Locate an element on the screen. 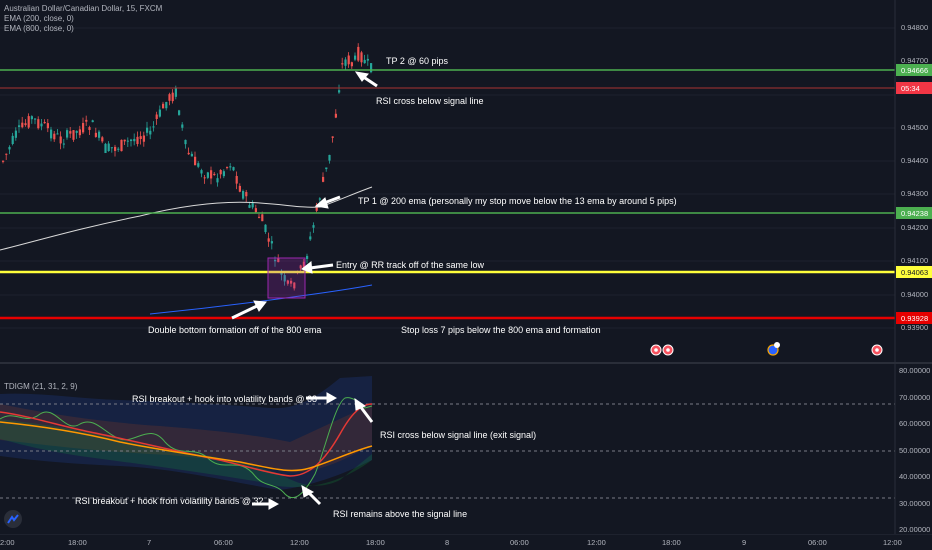 The width and height of the screenshot is (932, 550). indicator-legend: TDIGM (21, 31, 2, 9) is located at coordinates (40, 387).